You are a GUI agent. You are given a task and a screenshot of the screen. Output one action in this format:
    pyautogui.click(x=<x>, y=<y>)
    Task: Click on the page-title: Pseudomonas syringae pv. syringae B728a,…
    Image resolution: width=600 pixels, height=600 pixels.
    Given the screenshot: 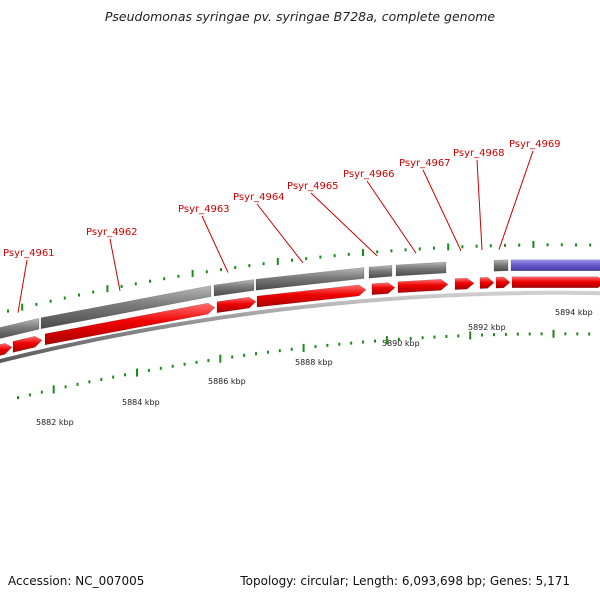 What is the action you would take?
    pyautogui.click(x=300, y=16)
    